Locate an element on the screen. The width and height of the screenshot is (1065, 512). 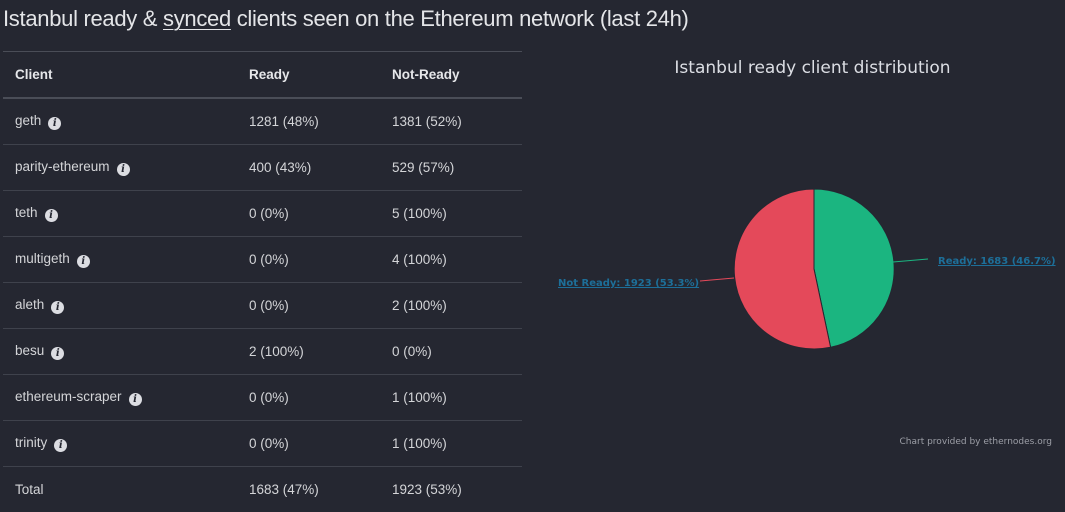
ready-value: 2 (100%) is located at coordinates (308, 352).